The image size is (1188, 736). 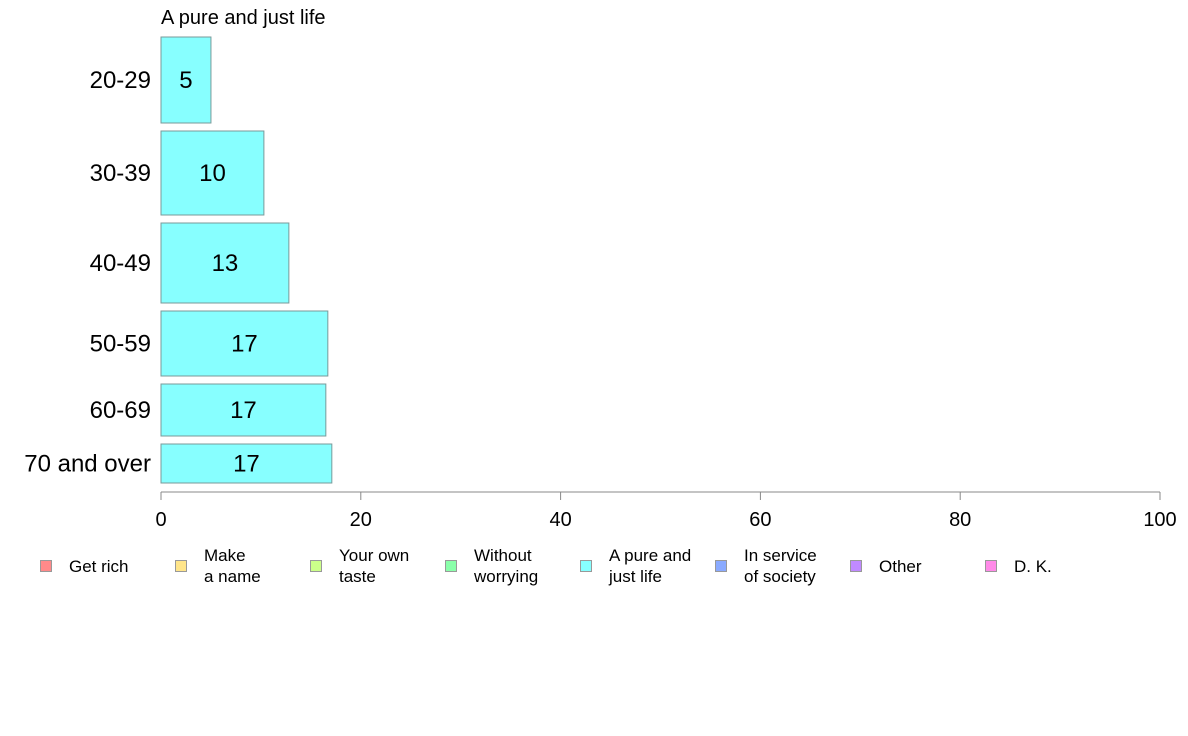 What do you see at coordinates (1159, 520) in the screenshot?
I see `x-tick-label: 100` at bounding box center [1159, 520].